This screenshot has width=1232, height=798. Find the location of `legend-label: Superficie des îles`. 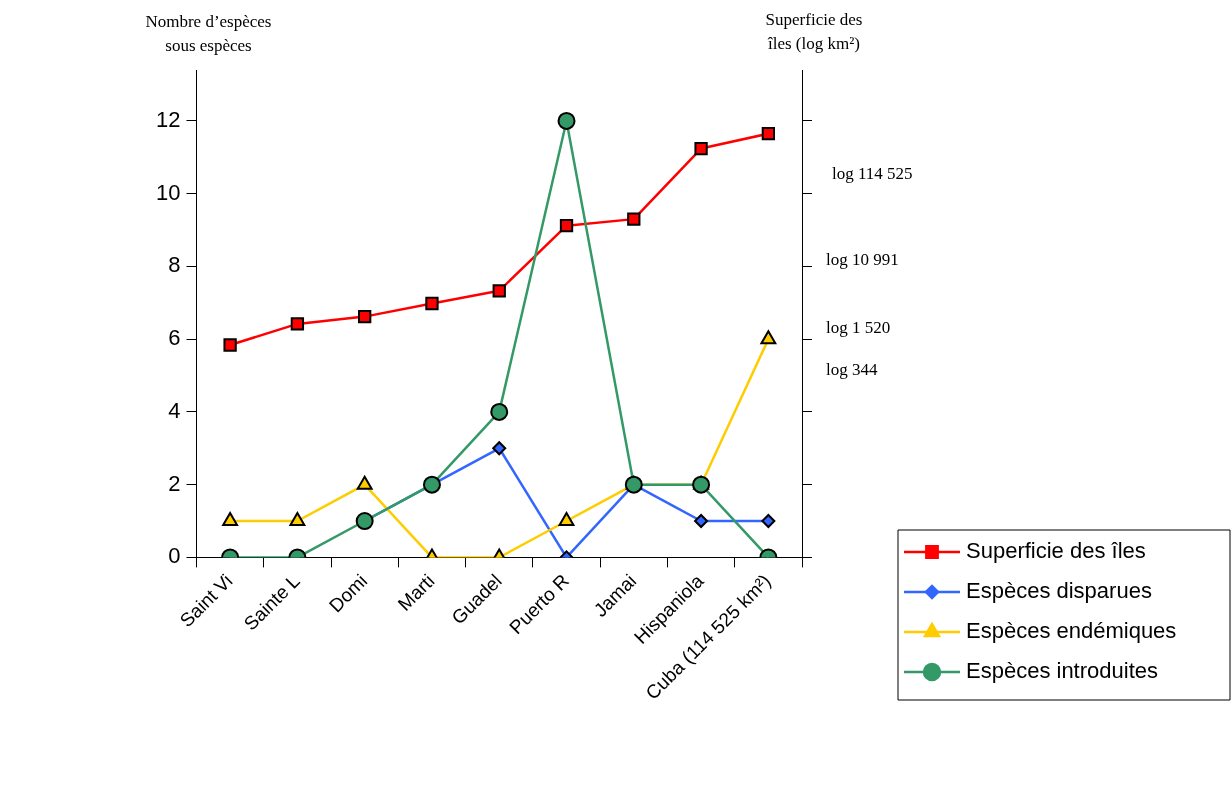

legend-label: Superficie des îles is located at coordinates (1056, 551).